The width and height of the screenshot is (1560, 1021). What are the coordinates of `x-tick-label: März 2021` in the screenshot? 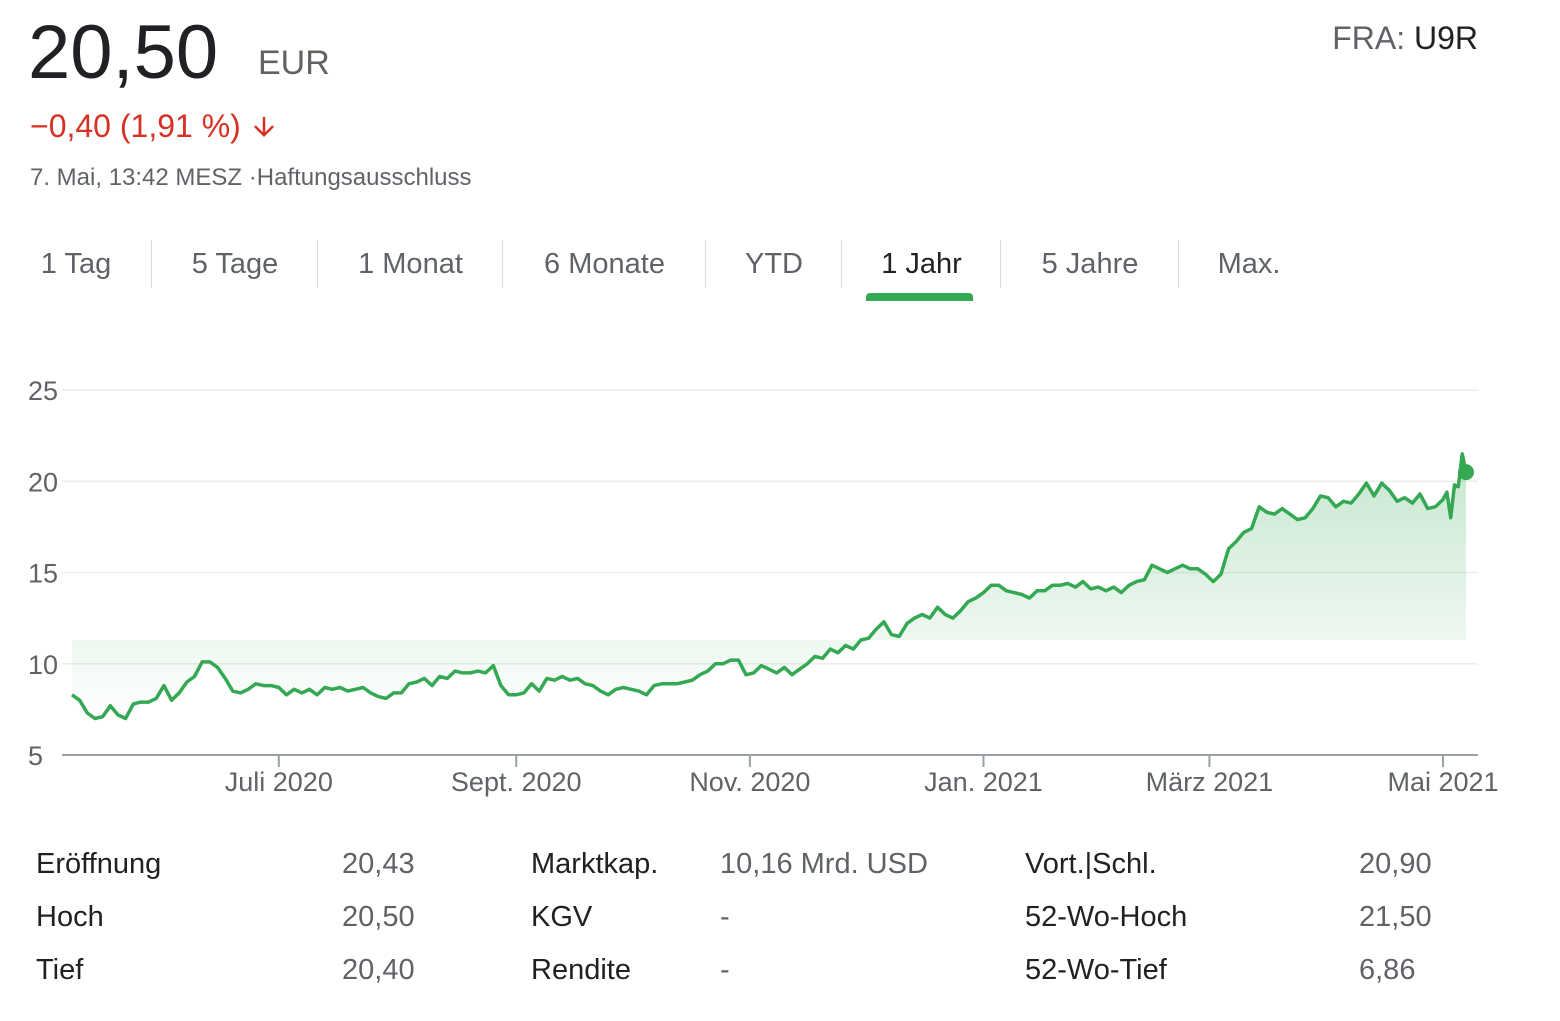 It's located at (1210, 782).